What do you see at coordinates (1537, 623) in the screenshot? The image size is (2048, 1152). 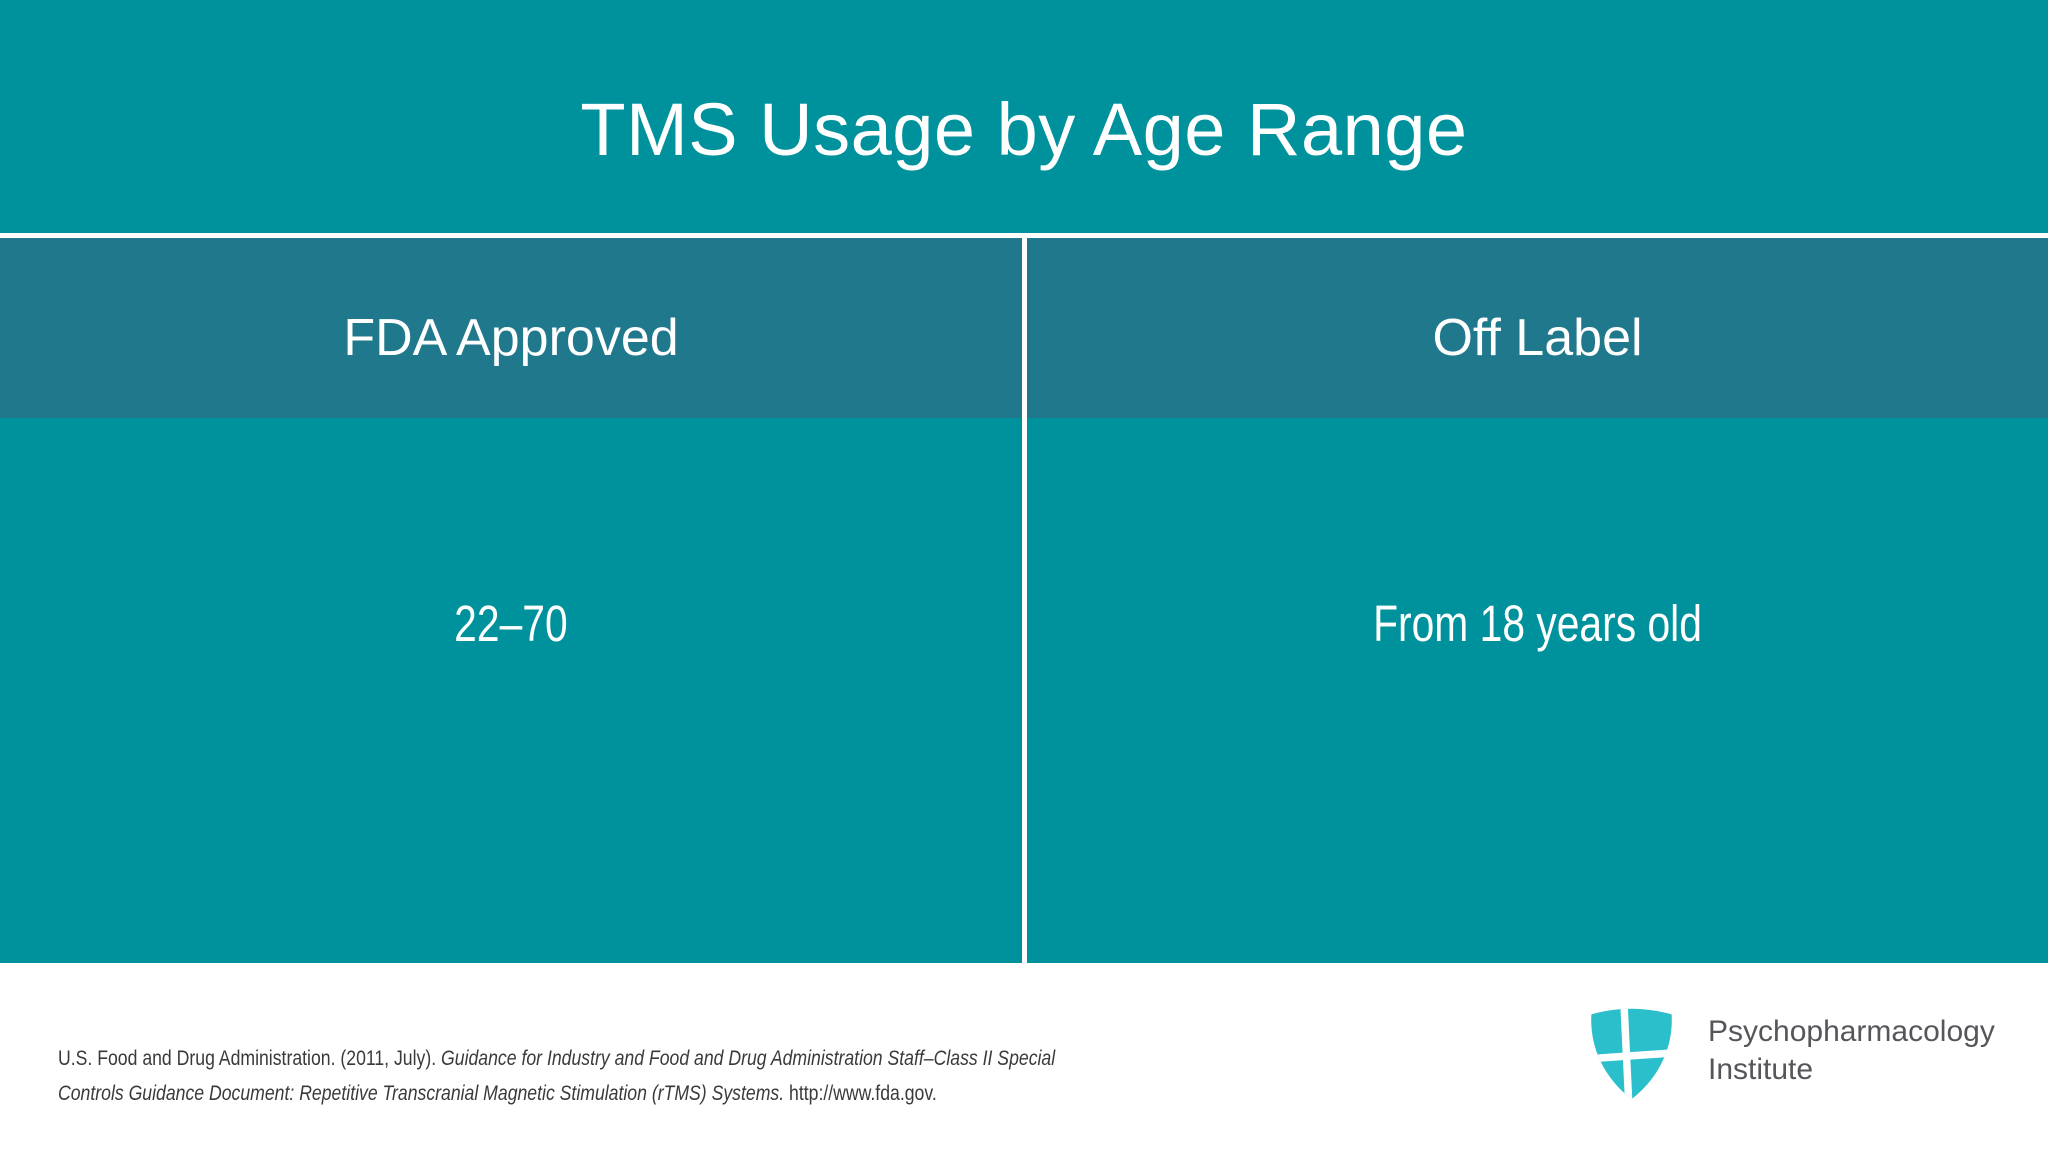 I see `off-label-age-range: From 18 years old` at bounding box center [1537, 623].